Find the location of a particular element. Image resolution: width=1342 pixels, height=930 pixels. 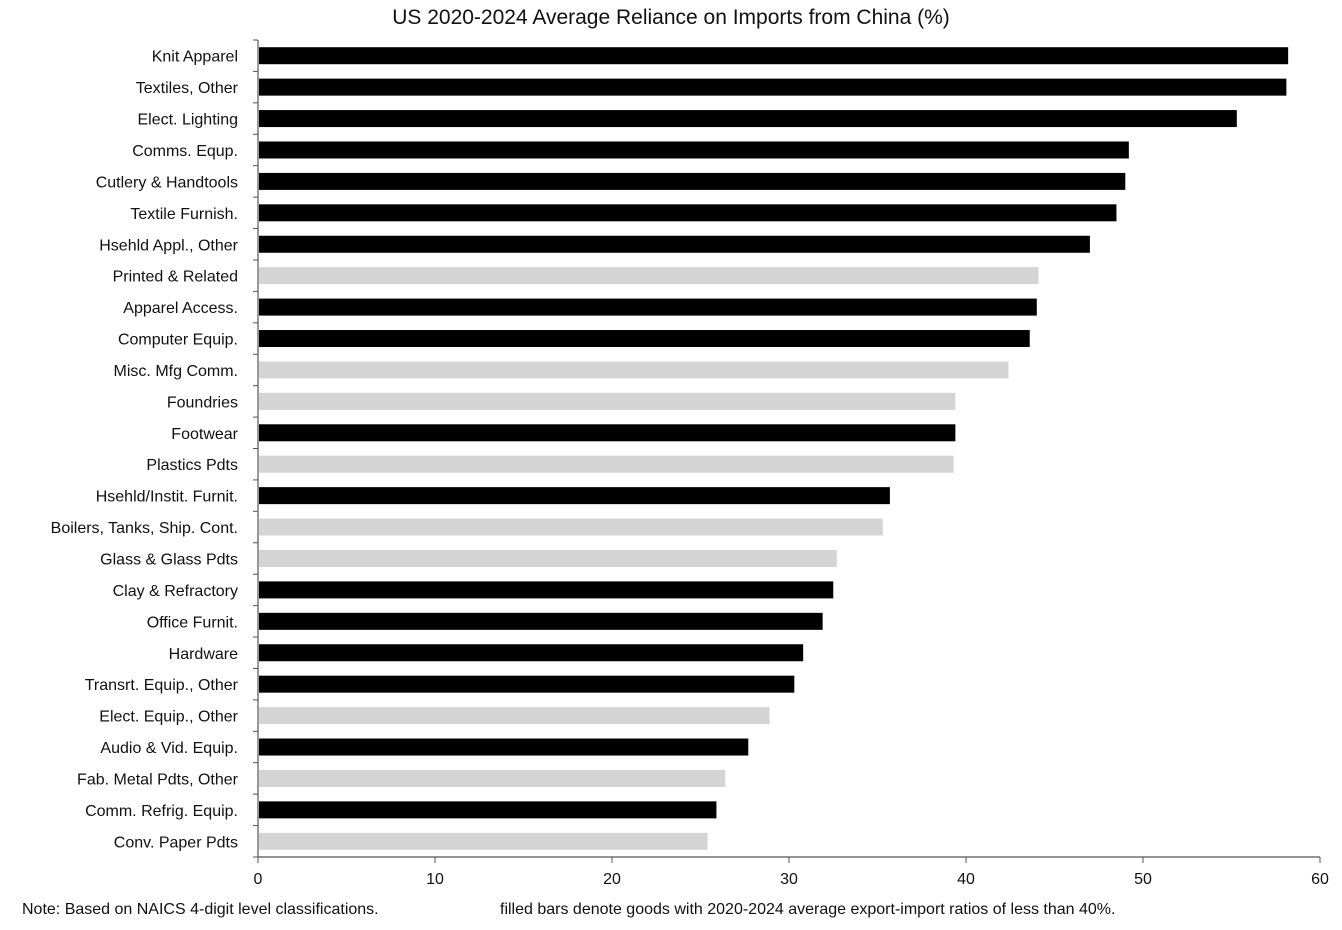

category-label: Apparel Access. is located at coordinates (180, 308).